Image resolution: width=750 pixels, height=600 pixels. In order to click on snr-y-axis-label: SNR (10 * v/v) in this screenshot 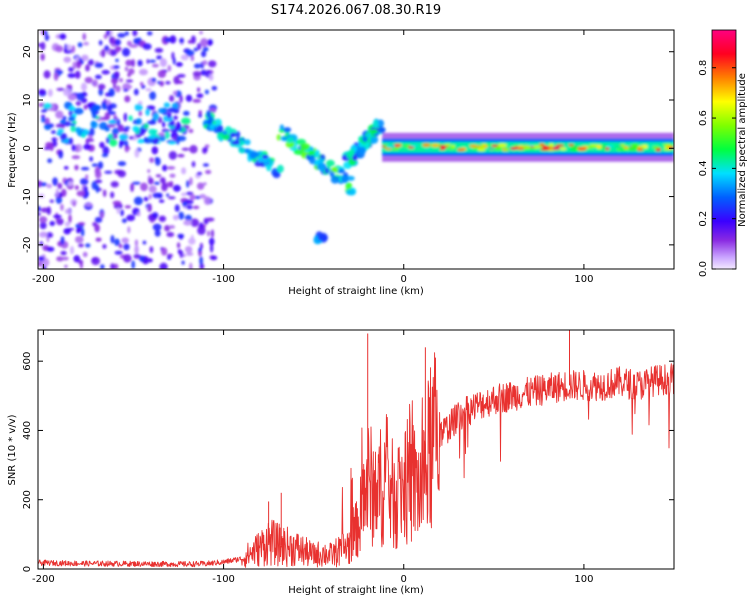, I will do `click(12, 449)`.